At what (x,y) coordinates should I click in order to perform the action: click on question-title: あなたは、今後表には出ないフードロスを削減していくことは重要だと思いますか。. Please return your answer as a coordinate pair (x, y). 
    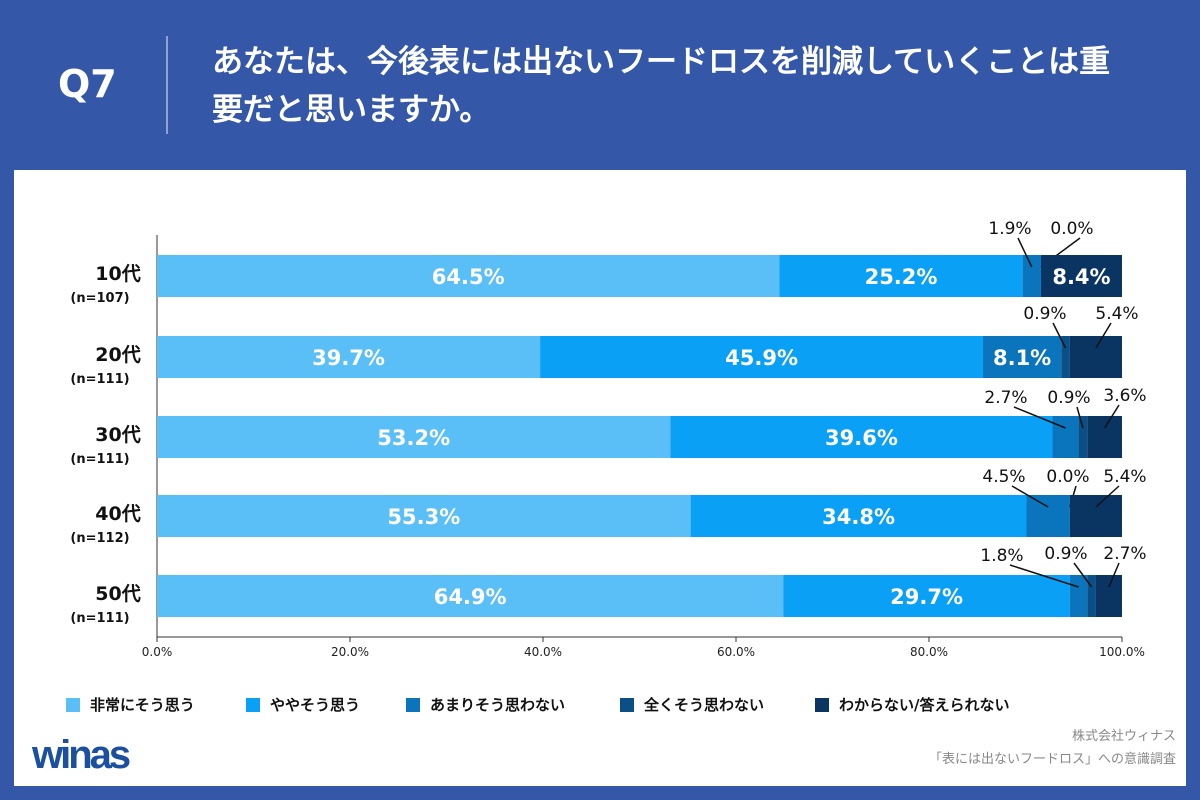
    Looking at the image, I should click on (661, 86).